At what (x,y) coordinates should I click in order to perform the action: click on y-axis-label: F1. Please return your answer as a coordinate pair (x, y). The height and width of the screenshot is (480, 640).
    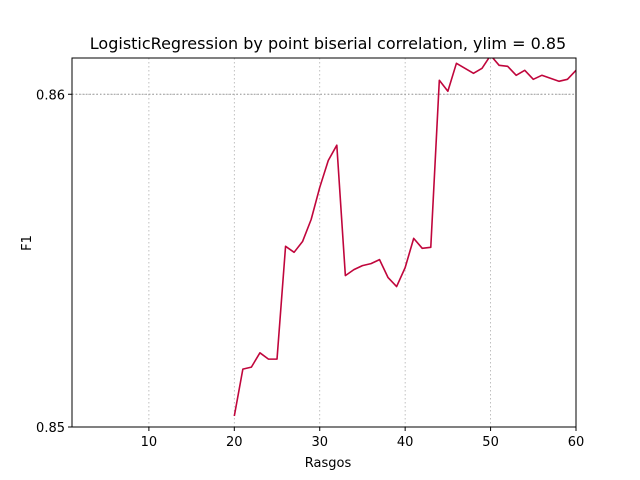
    Looking at the image, I should click on (27, 243).